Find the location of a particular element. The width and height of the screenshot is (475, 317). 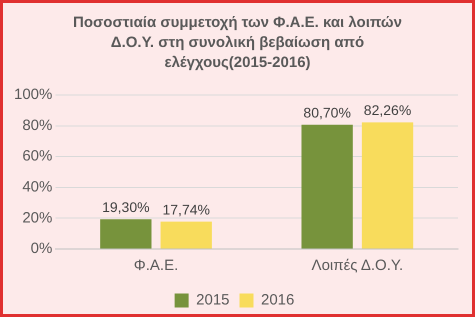

legend-label: 2015 is located at coordinates (213, 300).